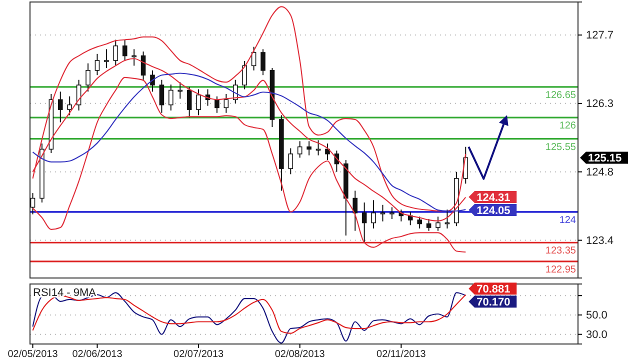 This screenshot has width=640, height=360. Describe the element at coordinates (567, 126) in the screenshot. I see `ref-line-label: 126` at that location.